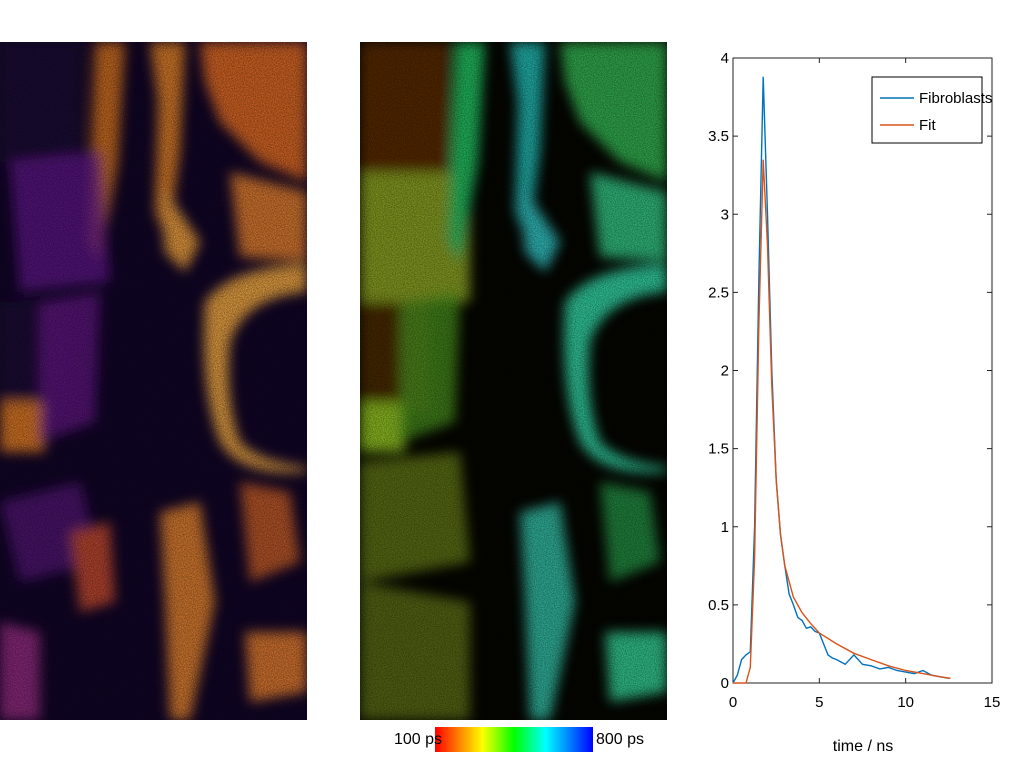 Image resolution: width=1024 pixels, height=768 pixels. I want to click on legend-label-fibroblasts: Fibroblasts, so click(955, 98).